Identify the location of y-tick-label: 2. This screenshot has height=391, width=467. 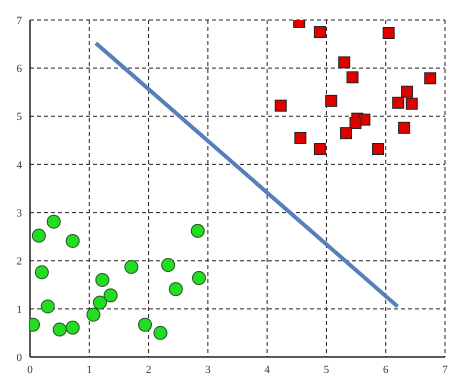
(19, 262).